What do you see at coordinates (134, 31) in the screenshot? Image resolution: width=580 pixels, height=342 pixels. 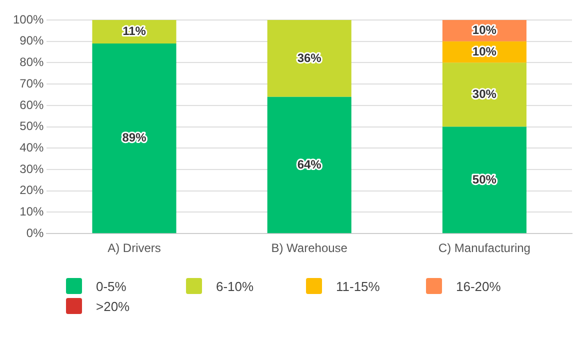 I see `data-label: 11%` at bounding box center [134, 31].